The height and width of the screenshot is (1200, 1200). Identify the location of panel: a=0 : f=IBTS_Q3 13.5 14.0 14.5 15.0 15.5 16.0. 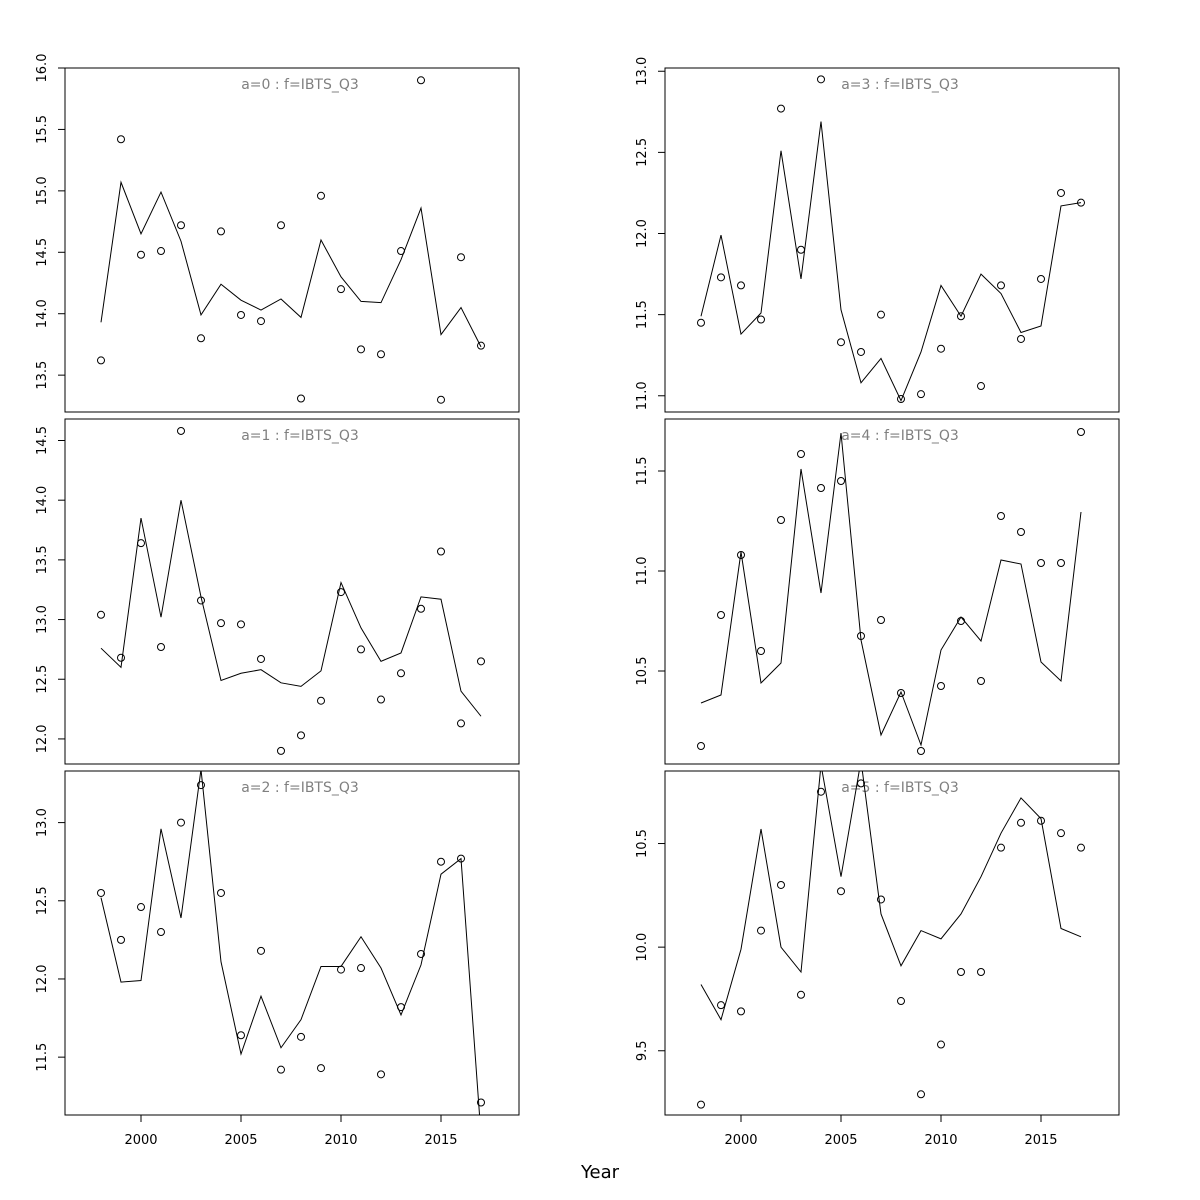
(277, 233).